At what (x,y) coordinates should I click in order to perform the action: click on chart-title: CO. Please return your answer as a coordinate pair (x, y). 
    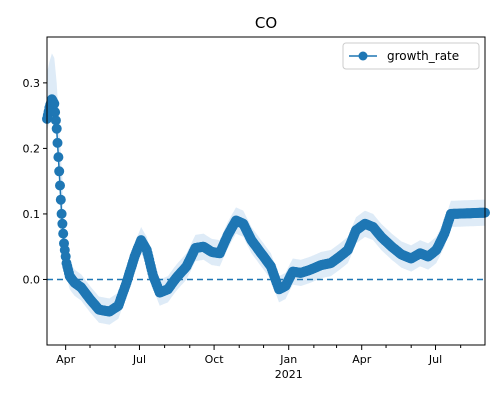
    Looking at the image, I should click on (266, 23).